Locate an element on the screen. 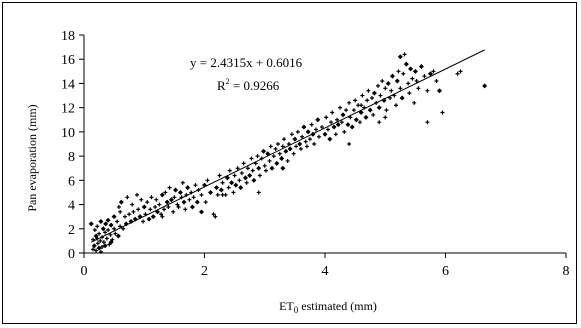 Image resolution: width=581 pixels, height=328 pixels. x-axis-title: ET0 estimated (mm) is located at coordinates (328, 307).